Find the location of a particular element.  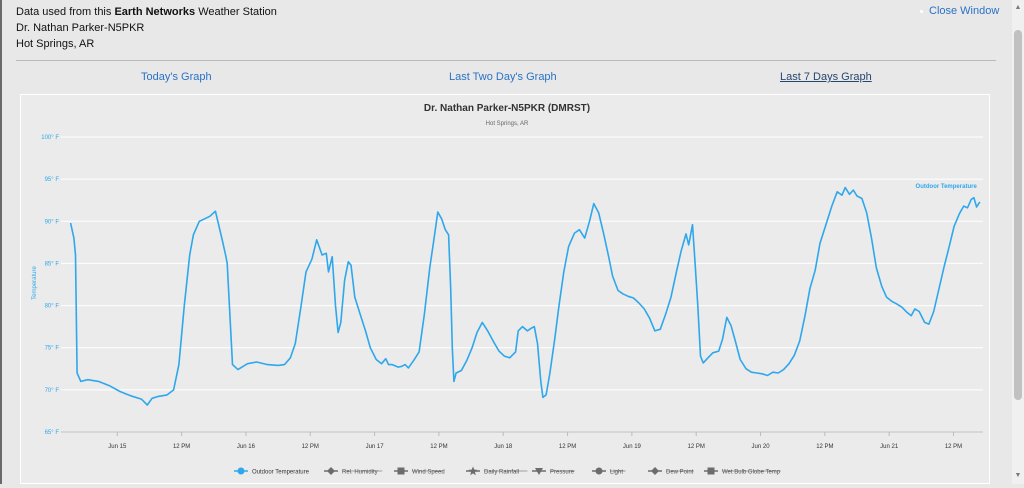

legend-label: Dew Point is located at coordinates (680, 473).